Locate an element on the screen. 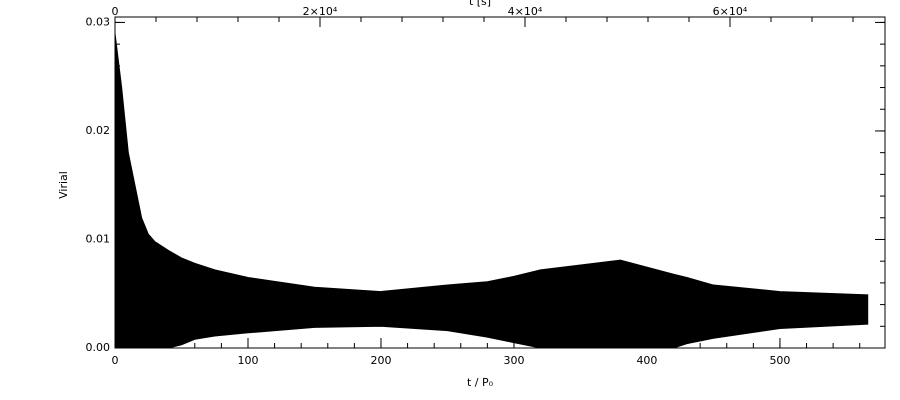 The width and height of the screenshot is (900, 400). x-axis-label: t / P₀ is located at coordinates (480, 382).